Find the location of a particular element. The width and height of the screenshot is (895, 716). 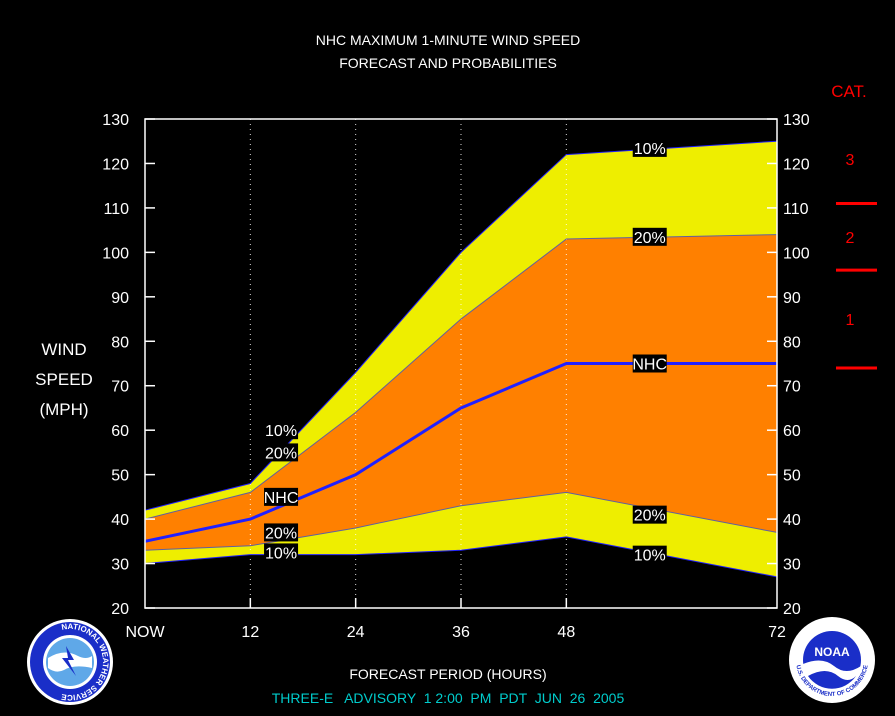

y-axis-label-line-3: (MPH) is located at coordinates (63, 409).